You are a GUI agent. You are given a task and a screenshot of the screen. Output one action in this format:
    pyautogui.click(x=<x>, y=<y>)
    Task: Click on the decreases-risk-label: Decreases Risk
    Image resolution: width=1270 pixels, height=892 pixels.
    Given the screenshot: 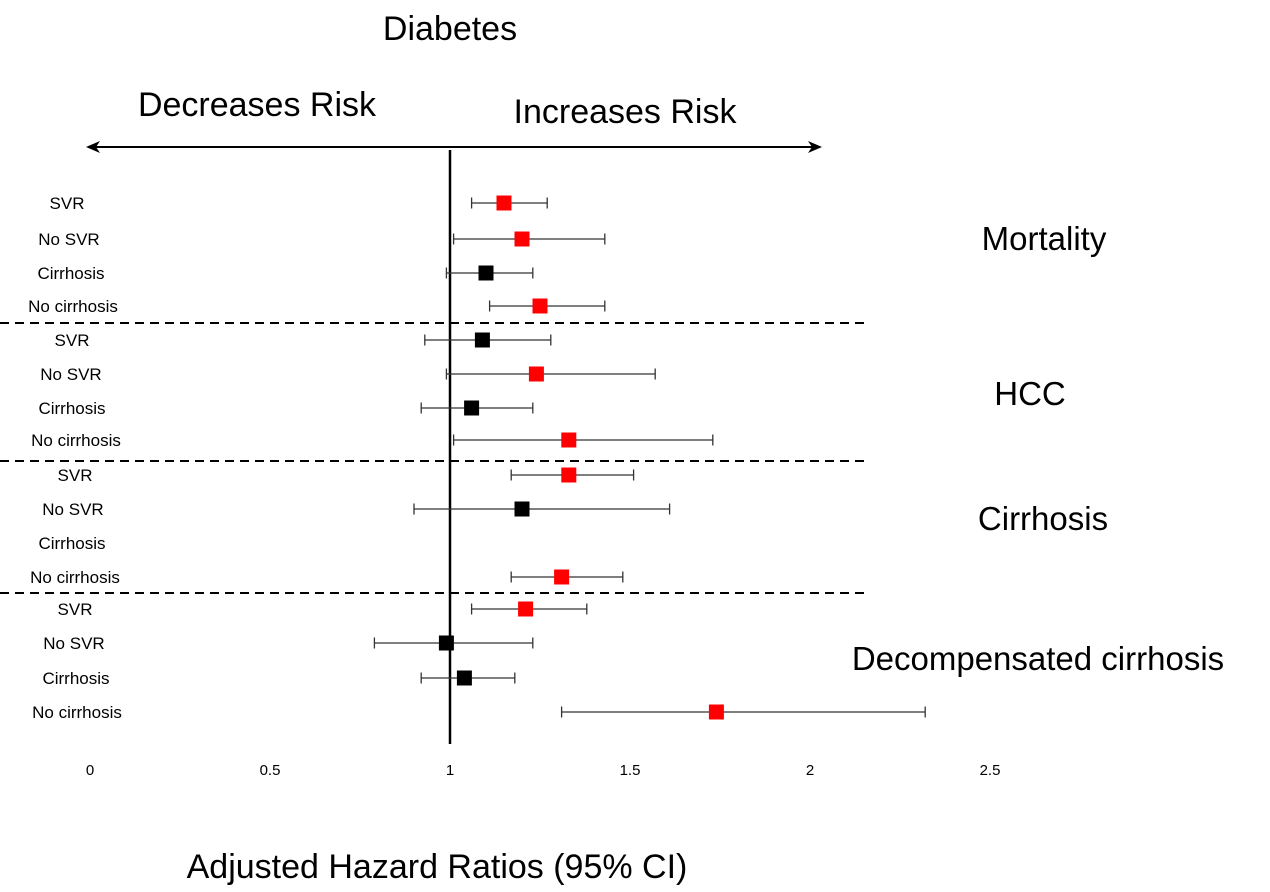 What is the action you would take?
    pyautogui.click(x=257, y=105)
    